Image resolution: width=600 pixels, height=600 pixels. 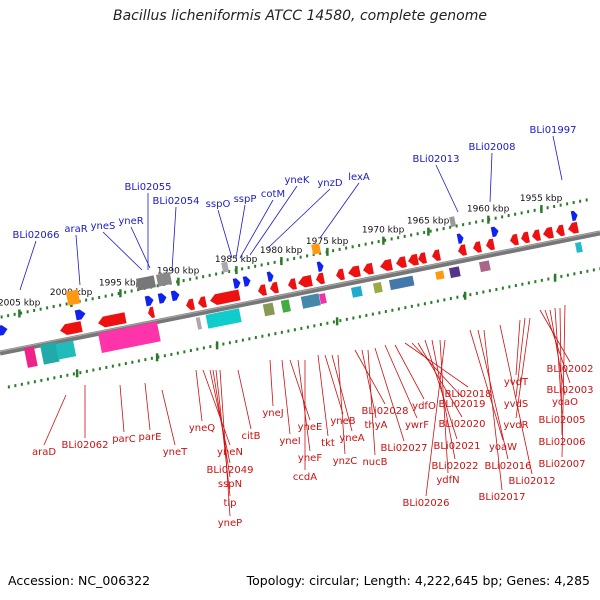 What do you see at coordinates (84, 445) in the screenshot?
I see `reverse-gene-label: BLi02062` at bounding box center [84, 445].